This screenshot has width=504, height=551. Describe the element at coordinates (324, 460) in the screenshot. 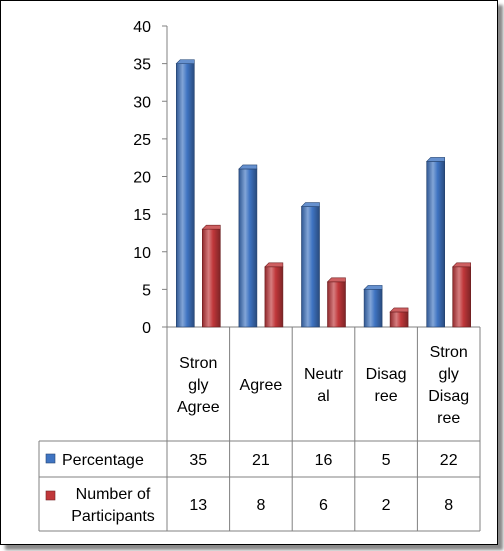

I see `table-value: 16` at that location.